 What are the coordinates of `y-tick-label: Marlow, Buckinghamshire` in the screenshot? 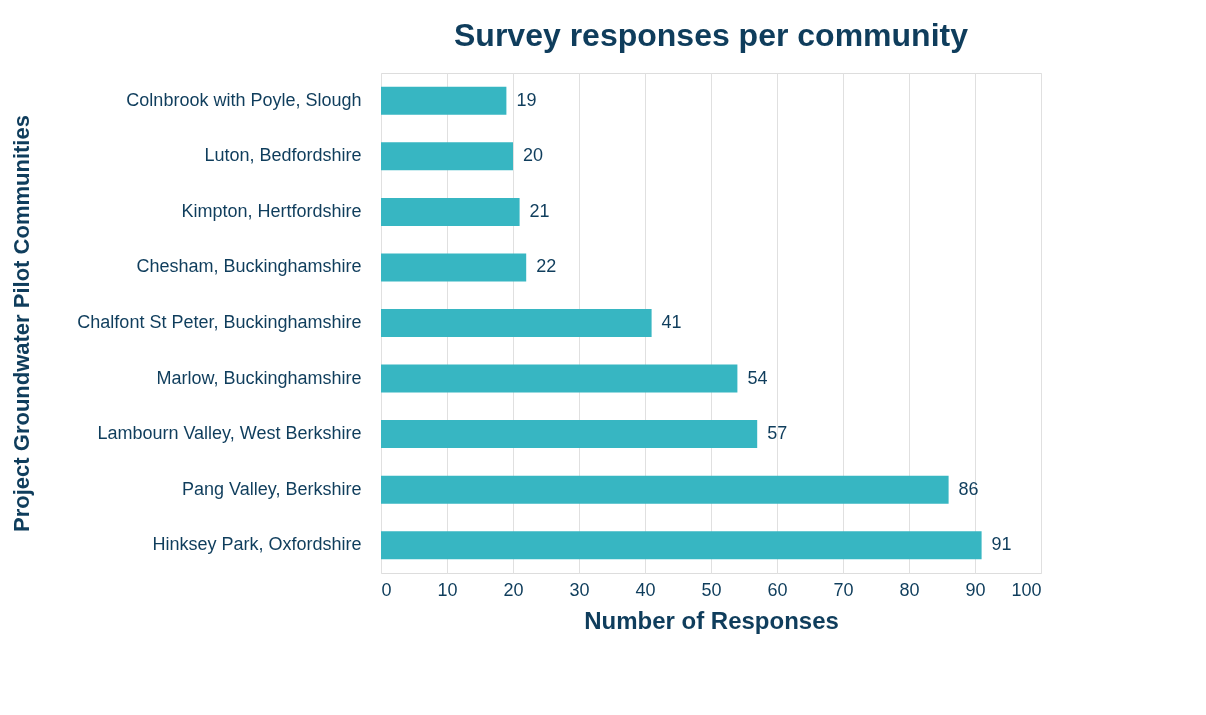 It's located at (259, 377).